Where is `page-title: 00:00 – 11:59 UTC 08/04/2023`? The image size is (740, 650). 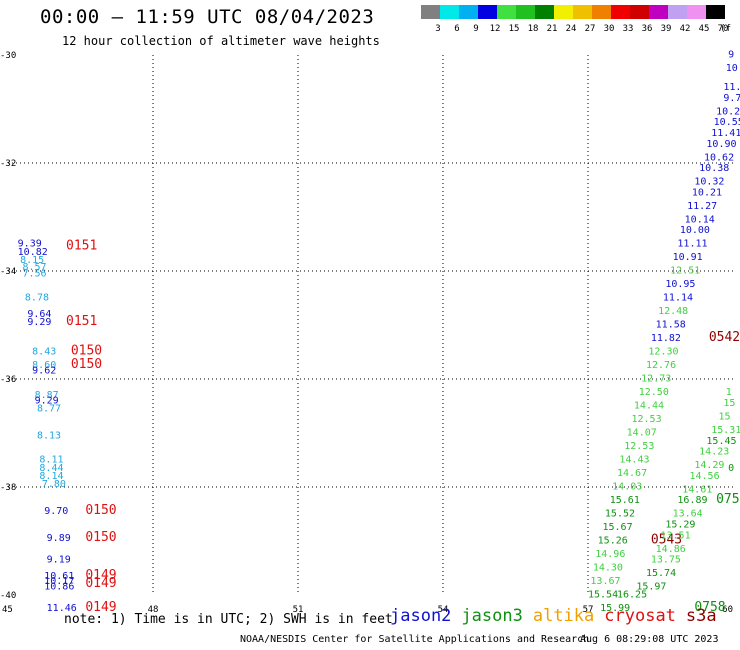
page-title: 00:00 – 11:59 UTC 08/04/2023 is located at coordinates (207, 17).